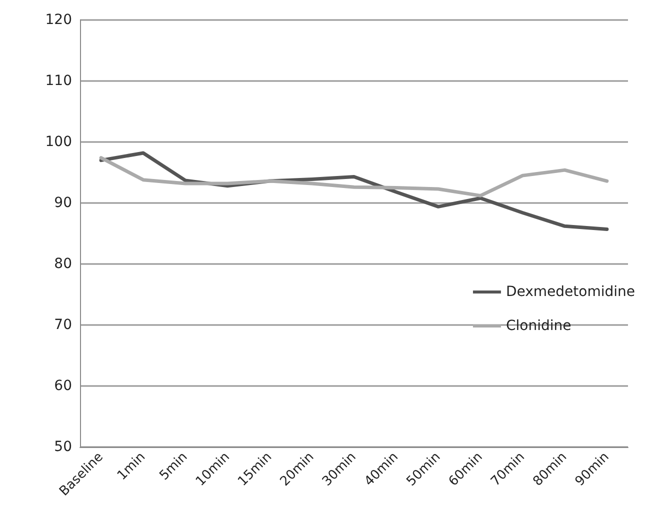  What do you see at coordinates (63, 325) in the screenshot?
I see `y-tick-label: 70` at bounding box center [63, 325].